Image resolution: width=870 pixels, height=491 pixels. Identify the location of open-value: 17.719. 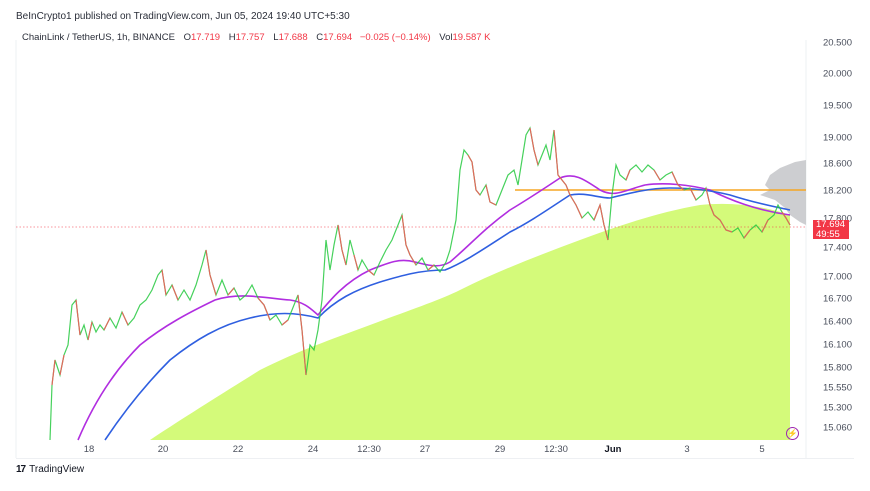
(205, 37).